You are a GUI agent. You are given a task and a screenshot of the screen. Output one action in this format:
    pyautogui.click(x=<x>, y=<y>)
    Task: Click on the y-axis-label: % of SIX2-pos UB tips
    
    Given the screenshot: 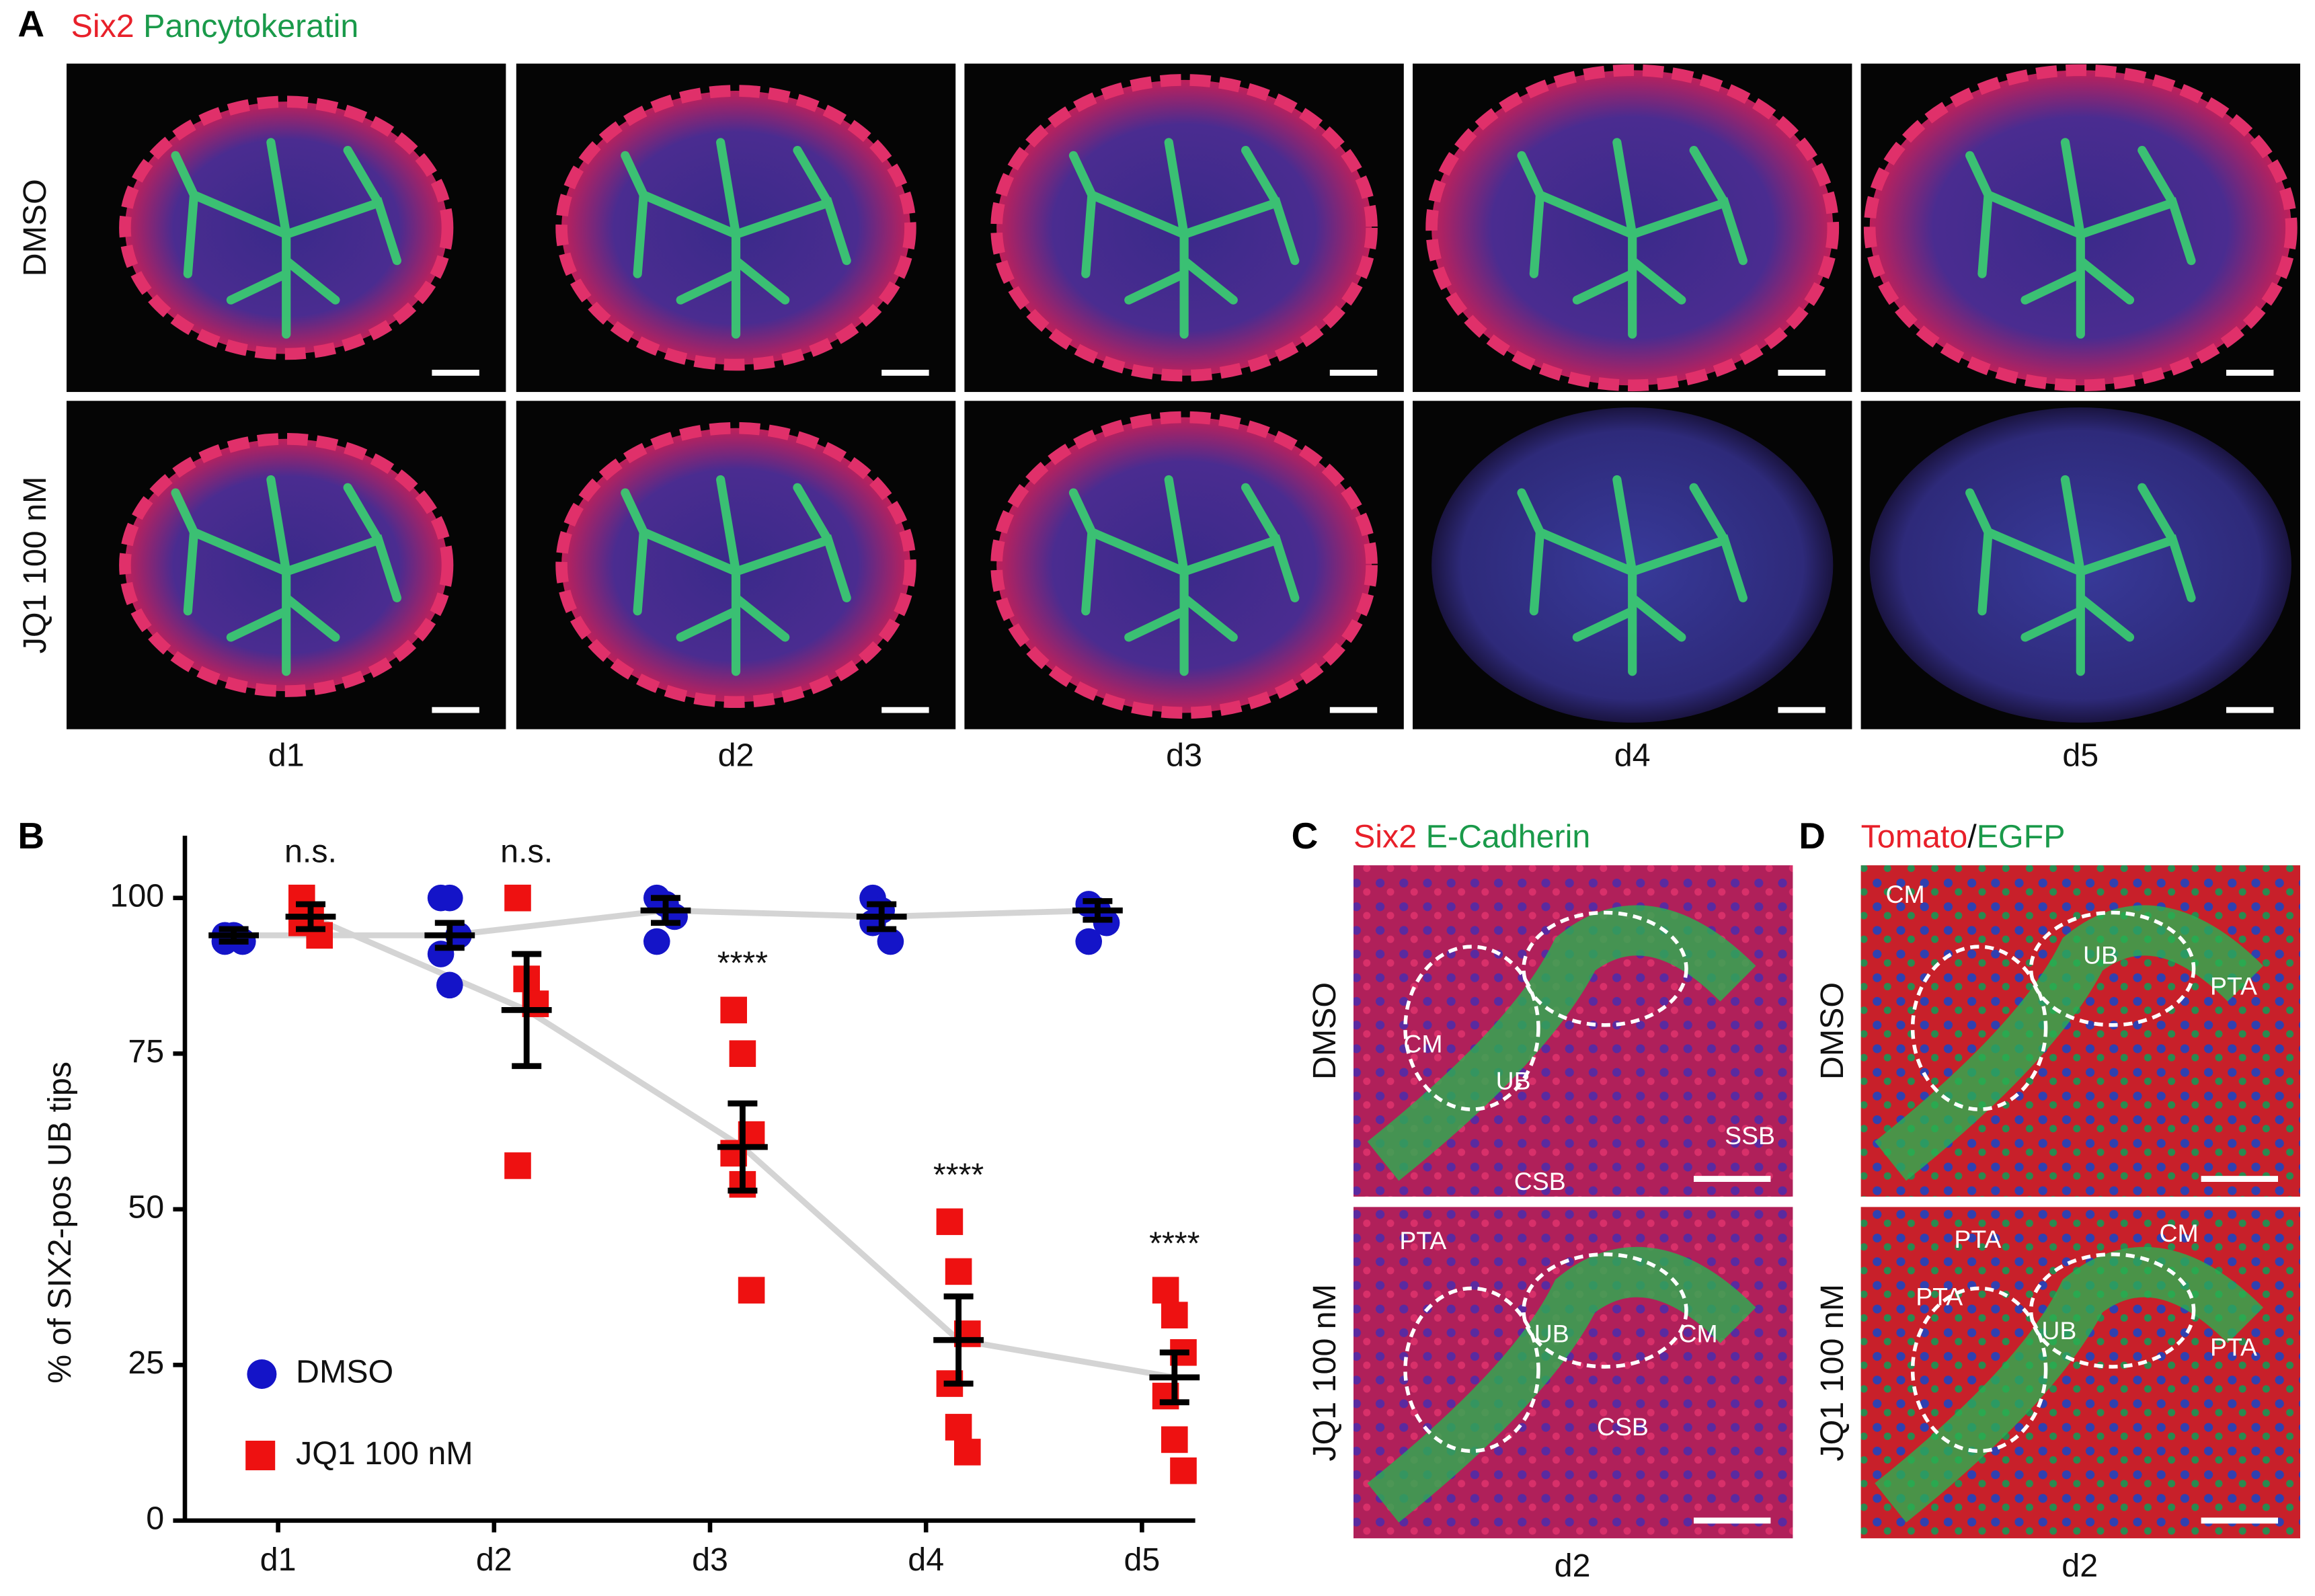 What is the action you would take?
    pyautogui.click(x=60, y=1223)
    